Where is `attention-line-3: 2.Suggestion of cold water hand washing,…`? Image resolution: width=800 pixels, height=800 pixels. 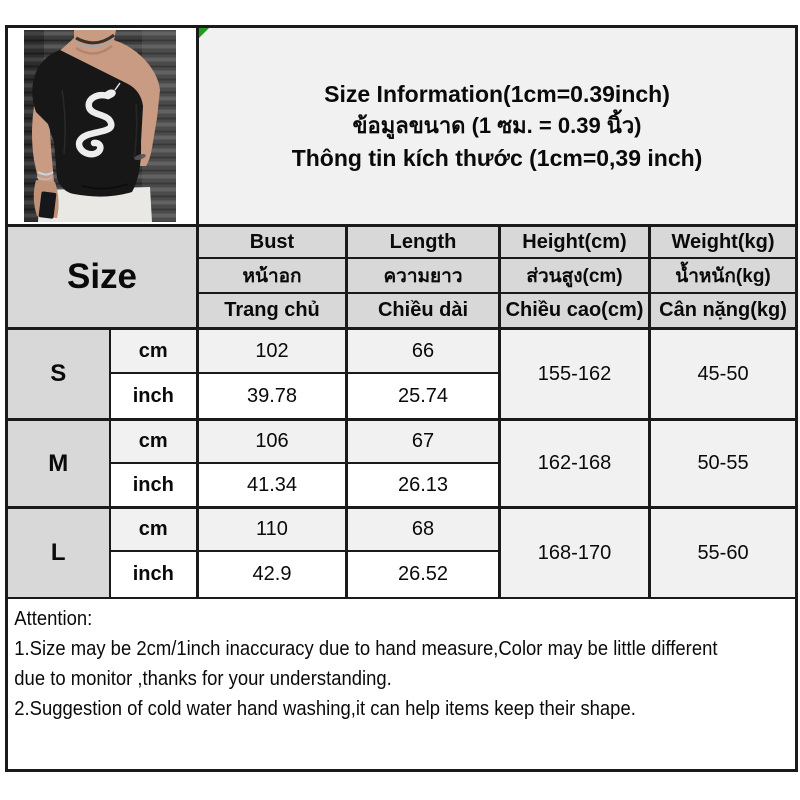 attention-line-3: 2.Suggestion of cold water hand washing,… is located at coordinates (325, 708).